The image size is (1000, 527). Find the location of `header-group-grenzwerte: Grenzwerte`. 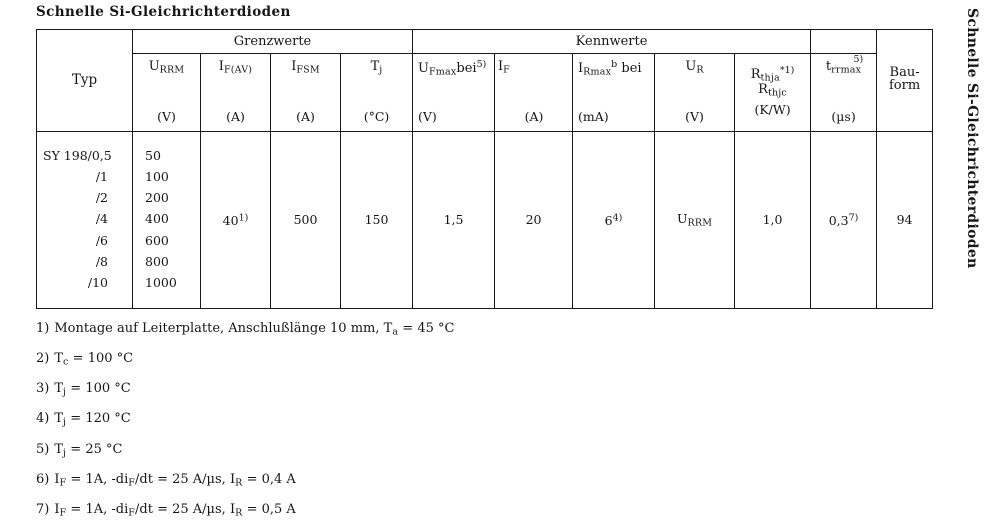

header-group-grenzwerte: Grenzwerte is located at coordinates (272, 41).